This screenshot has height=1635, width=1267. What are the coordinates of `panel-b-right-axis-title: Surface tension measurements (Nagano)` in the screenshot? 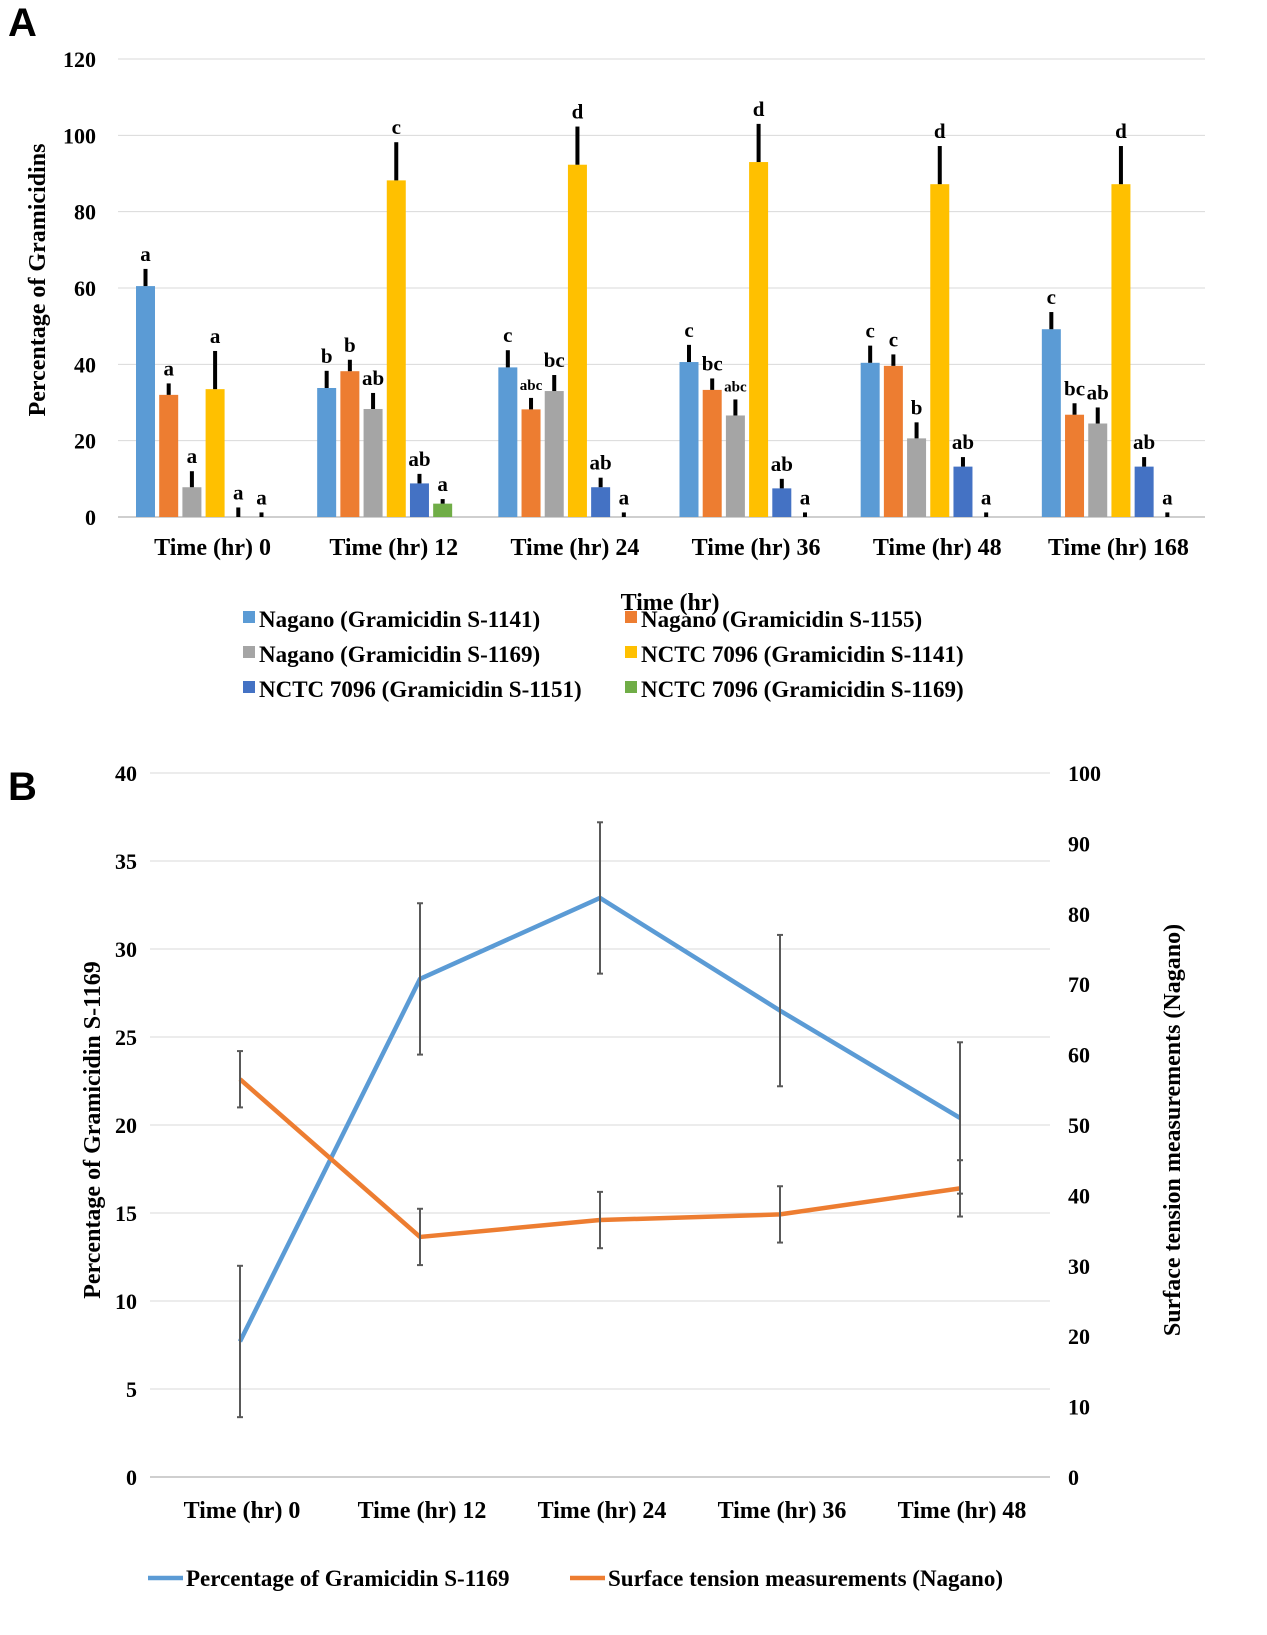 It's located at (1173, 1130).